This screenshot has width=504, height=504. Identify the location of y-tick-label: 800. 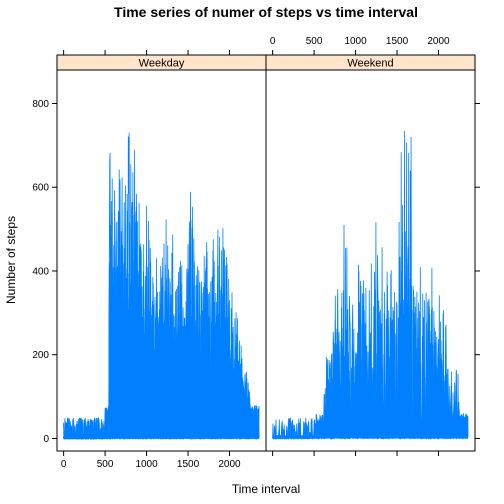
(40, 104).